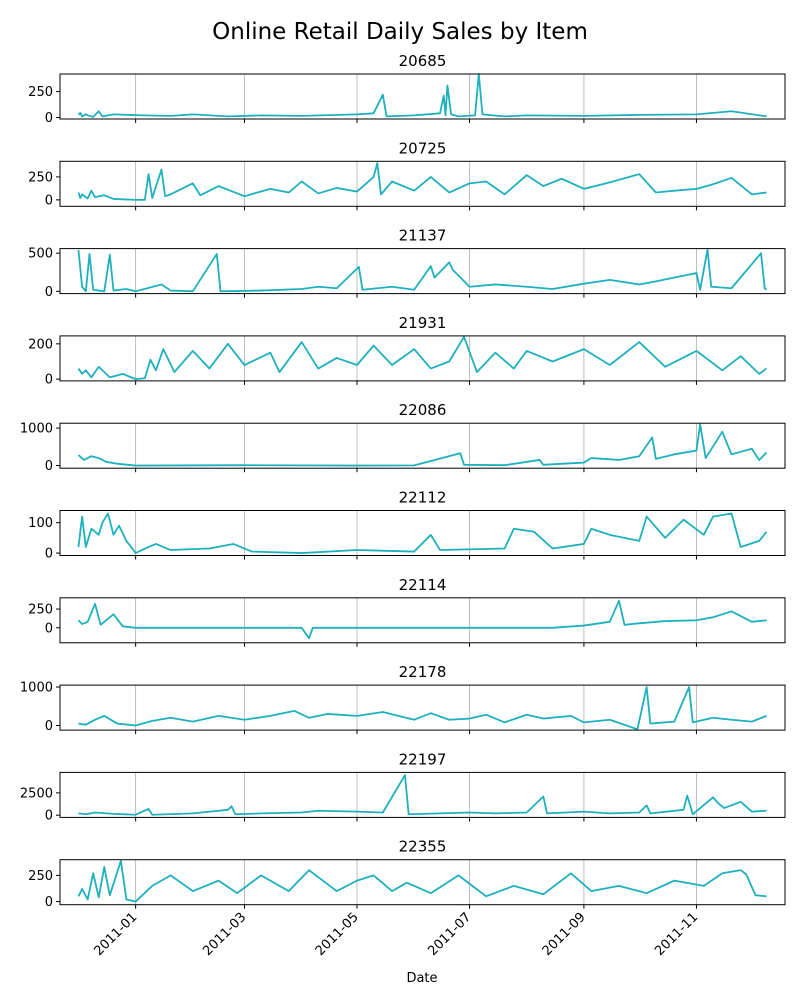 This screenshot has height=1000, width=800. I want to click on panel-21931: 21931 0 200, so click(407, 351).